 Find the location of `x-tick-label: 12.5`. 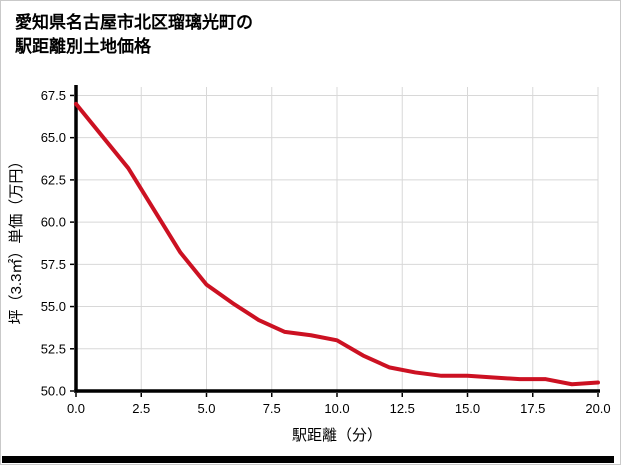

x-tick-label: 12.5 is located at coordinates (402, 408).